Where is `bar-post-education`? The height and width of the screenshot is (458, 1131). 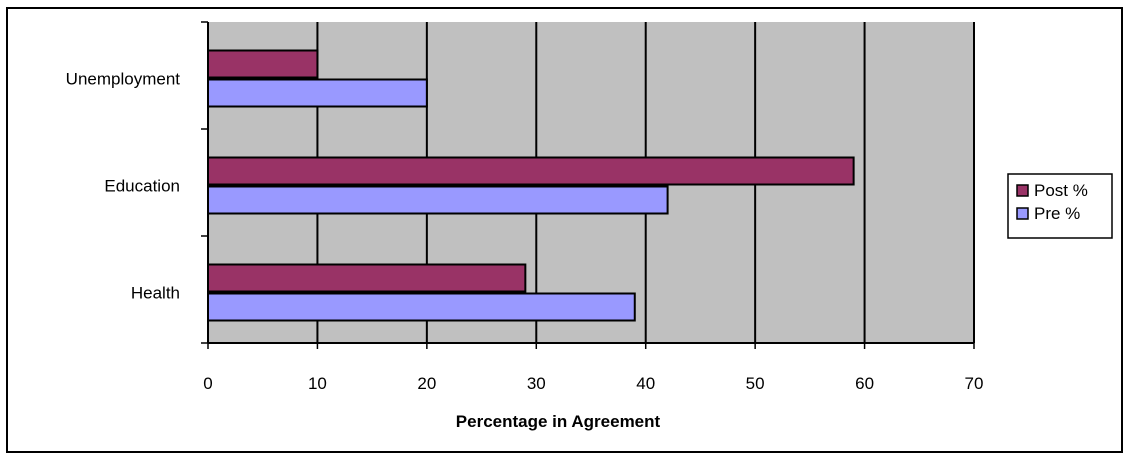
bar-post-education is located at coordinates (531, 171).